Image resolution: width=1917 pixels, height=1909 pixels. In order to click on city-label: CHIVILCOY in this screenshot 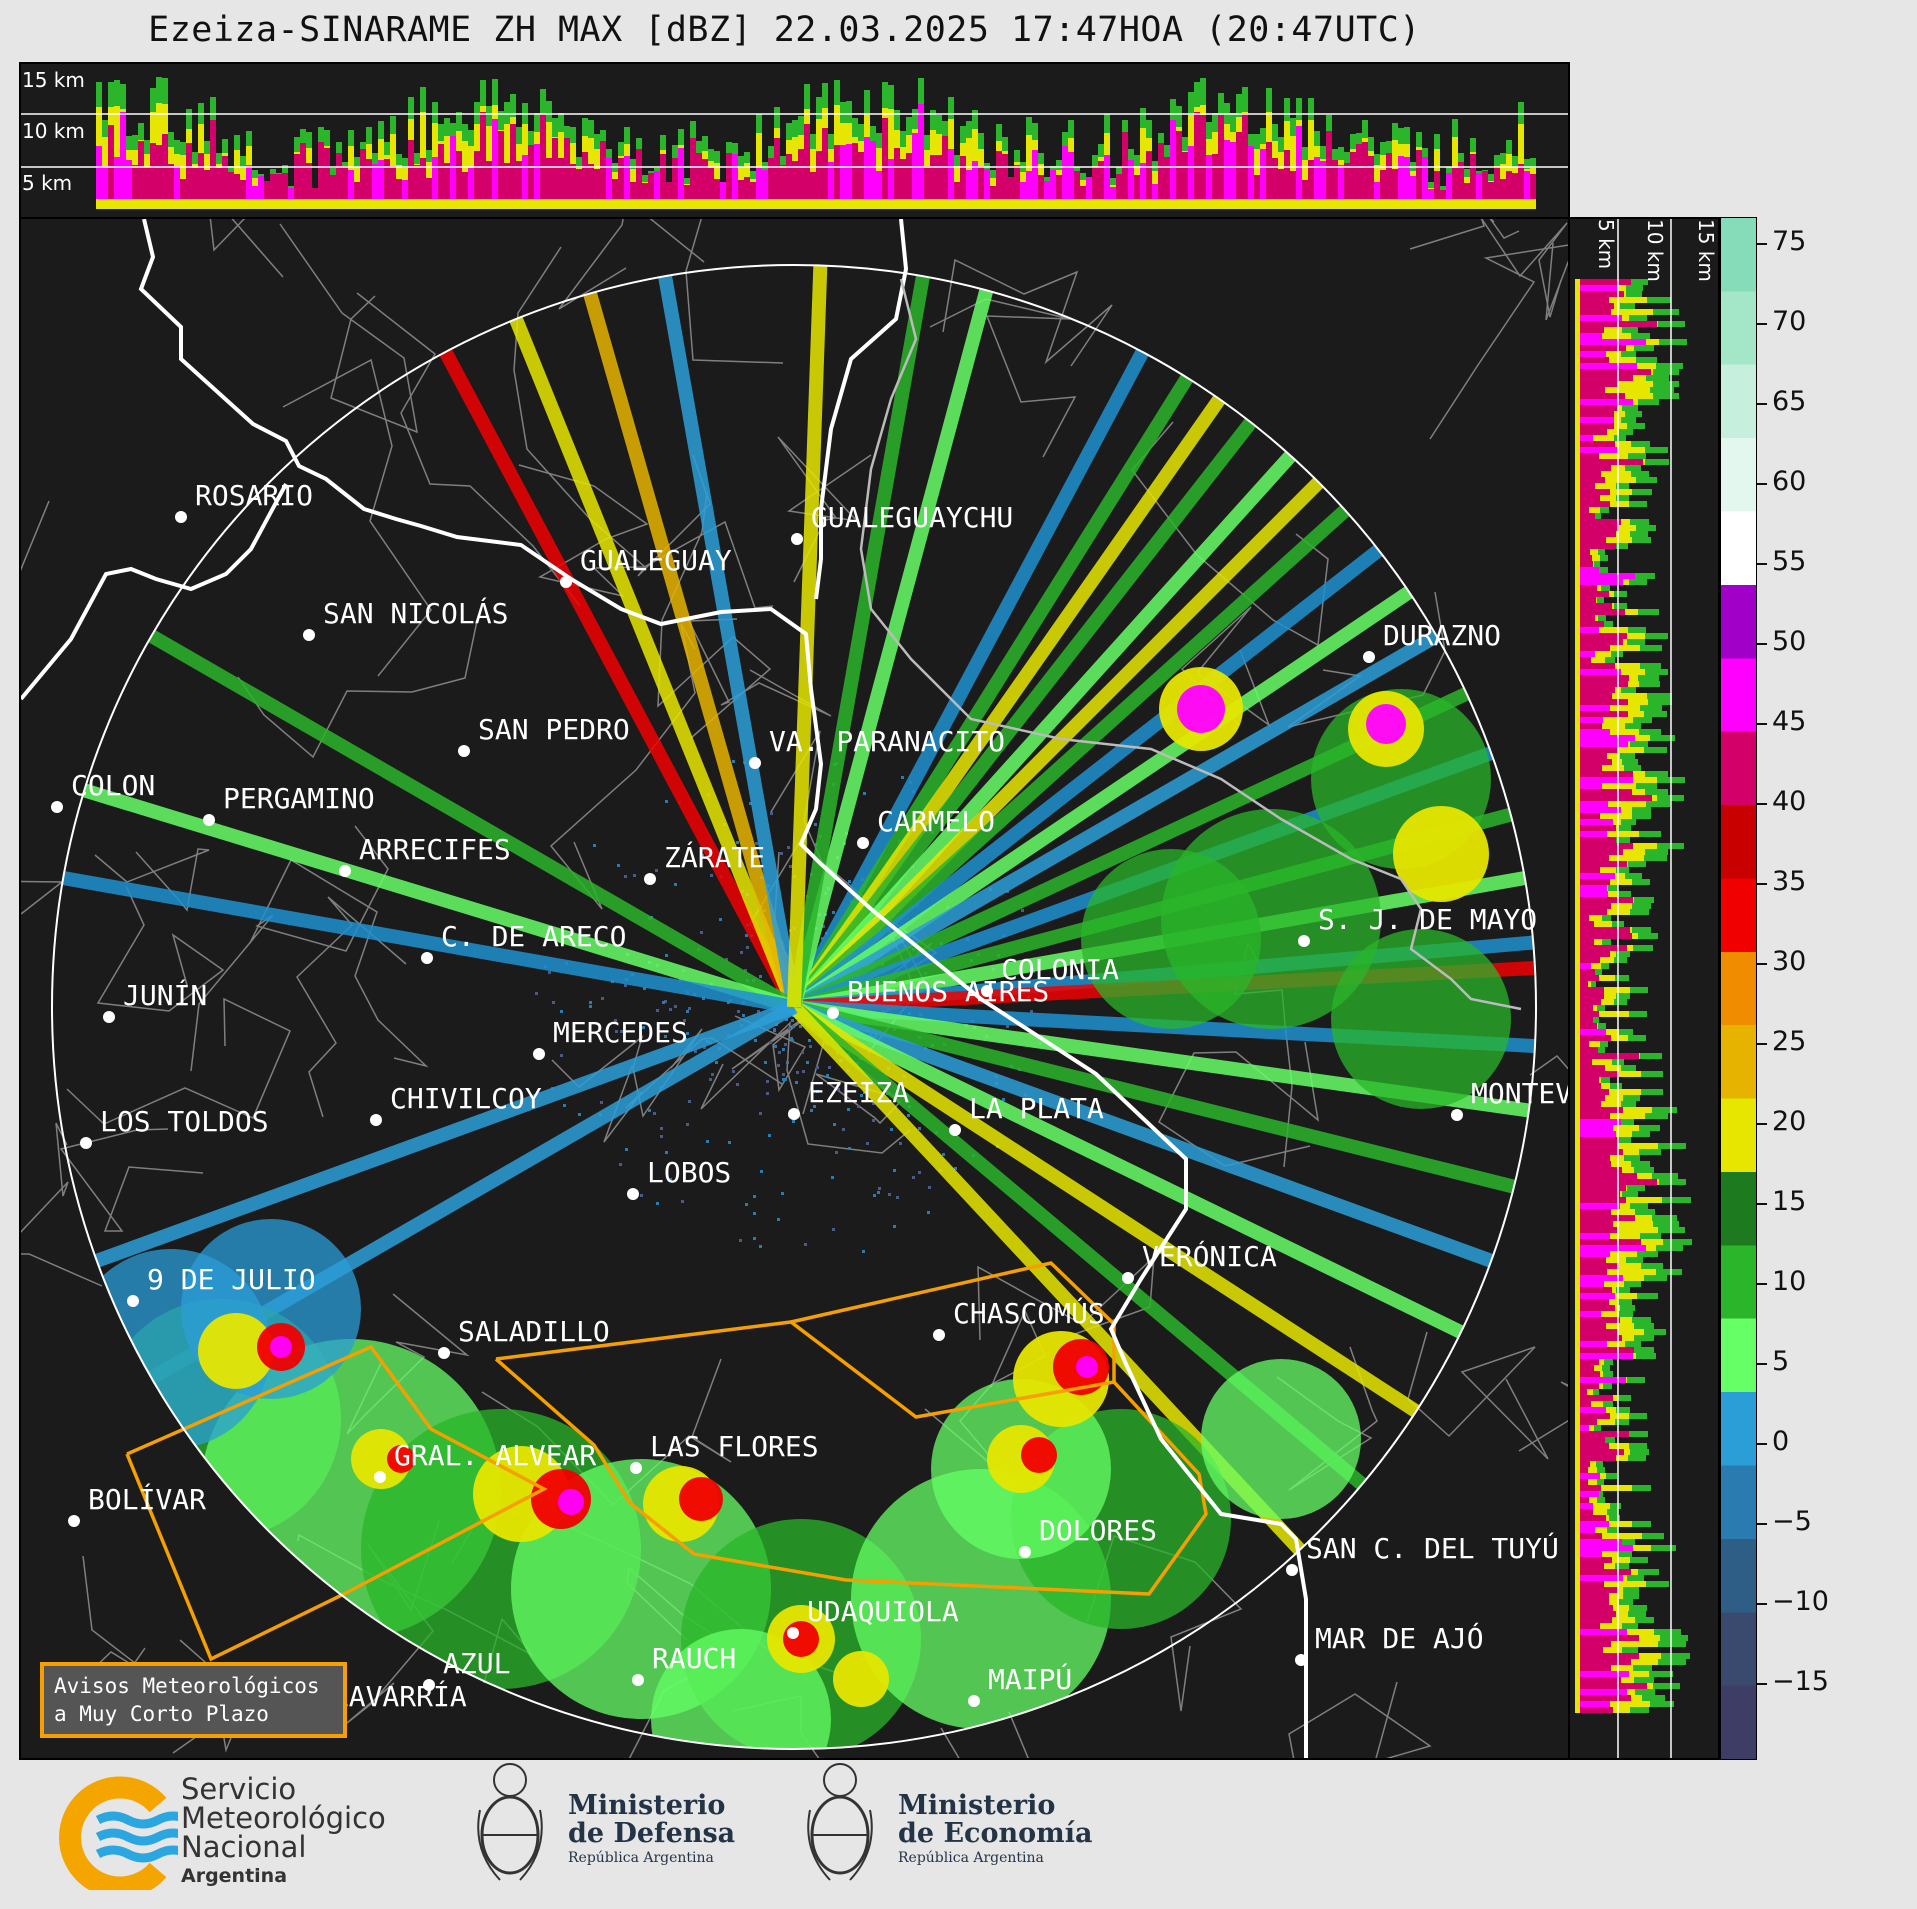, I will do `click(466, 1098)`.